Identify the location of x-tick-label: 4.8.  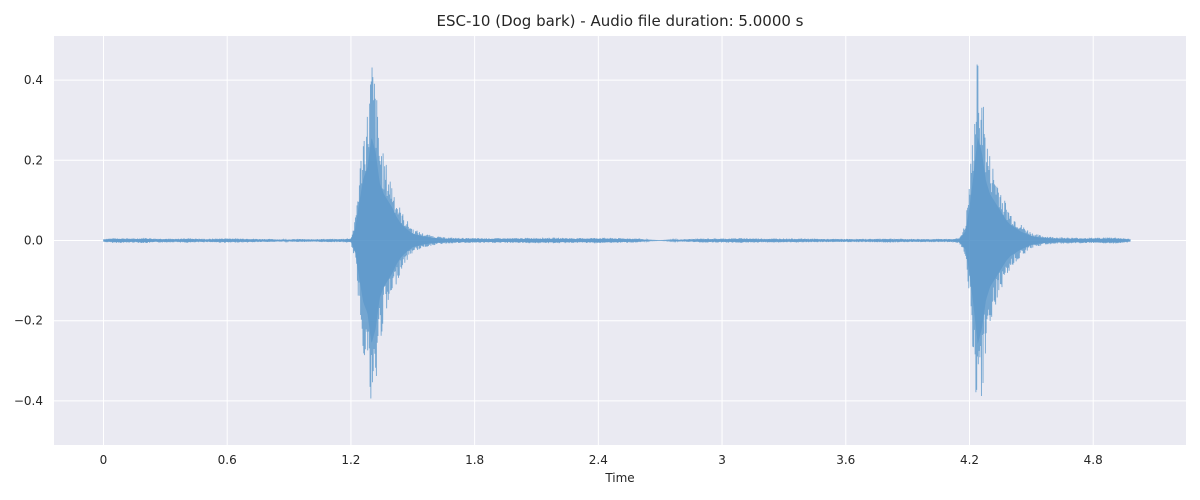
(1093, 460).